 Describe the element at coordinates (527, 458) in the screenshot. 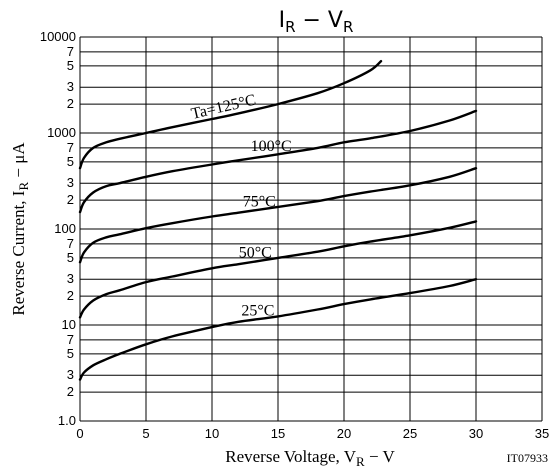

I see `figure-code: IT07933` at that location.